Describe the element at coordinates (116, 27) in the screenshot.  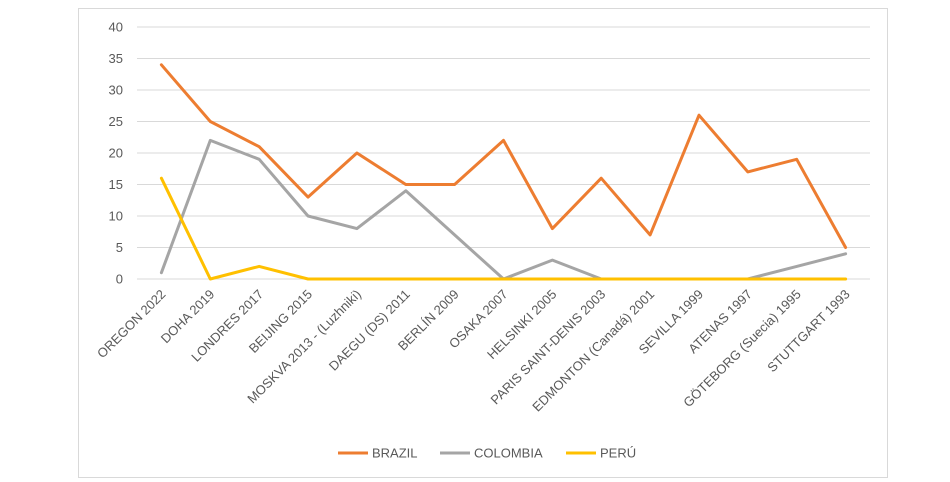
I see `y-tick-label: 40` at that location.